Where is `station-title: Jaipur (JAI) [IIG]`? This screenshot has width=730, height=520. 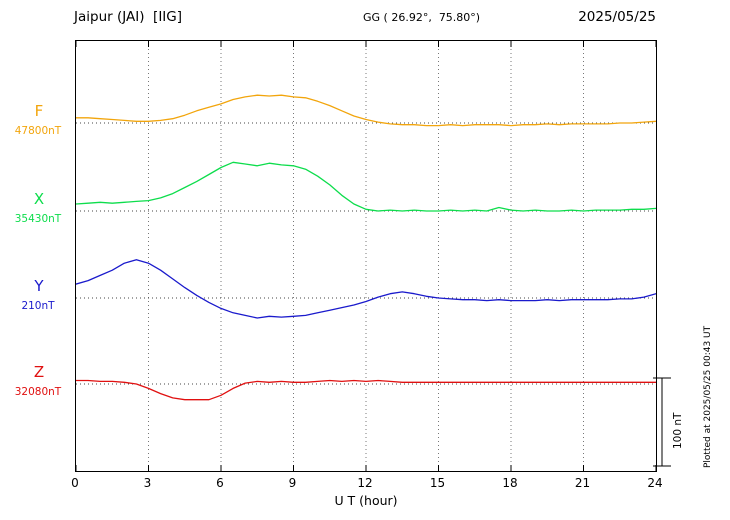 station-title: Jaipur (JAI) [IIG] is located at coordinates (128, 17).